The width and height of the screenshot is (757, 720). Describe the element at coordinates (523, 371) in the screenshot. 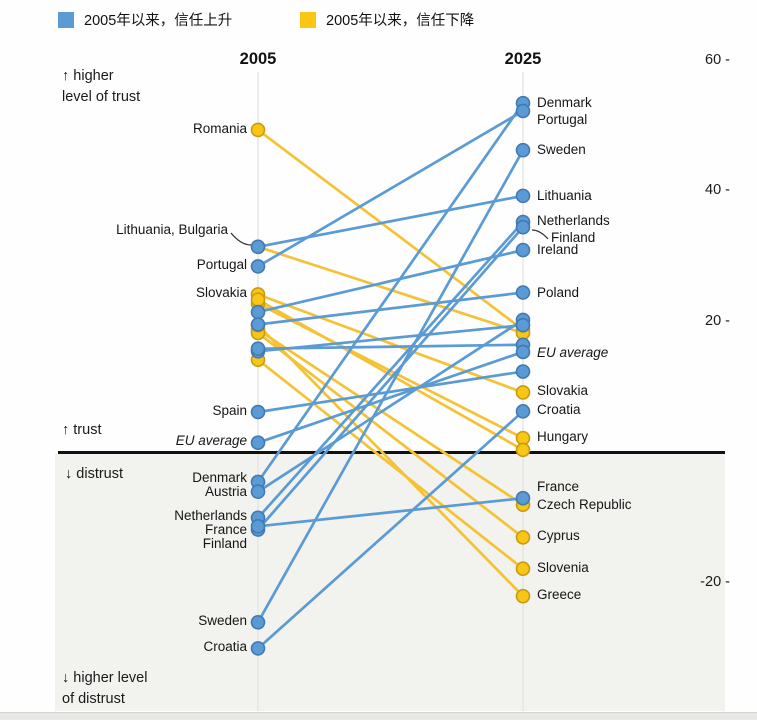

I see `data-point-spain-2025` at that location.